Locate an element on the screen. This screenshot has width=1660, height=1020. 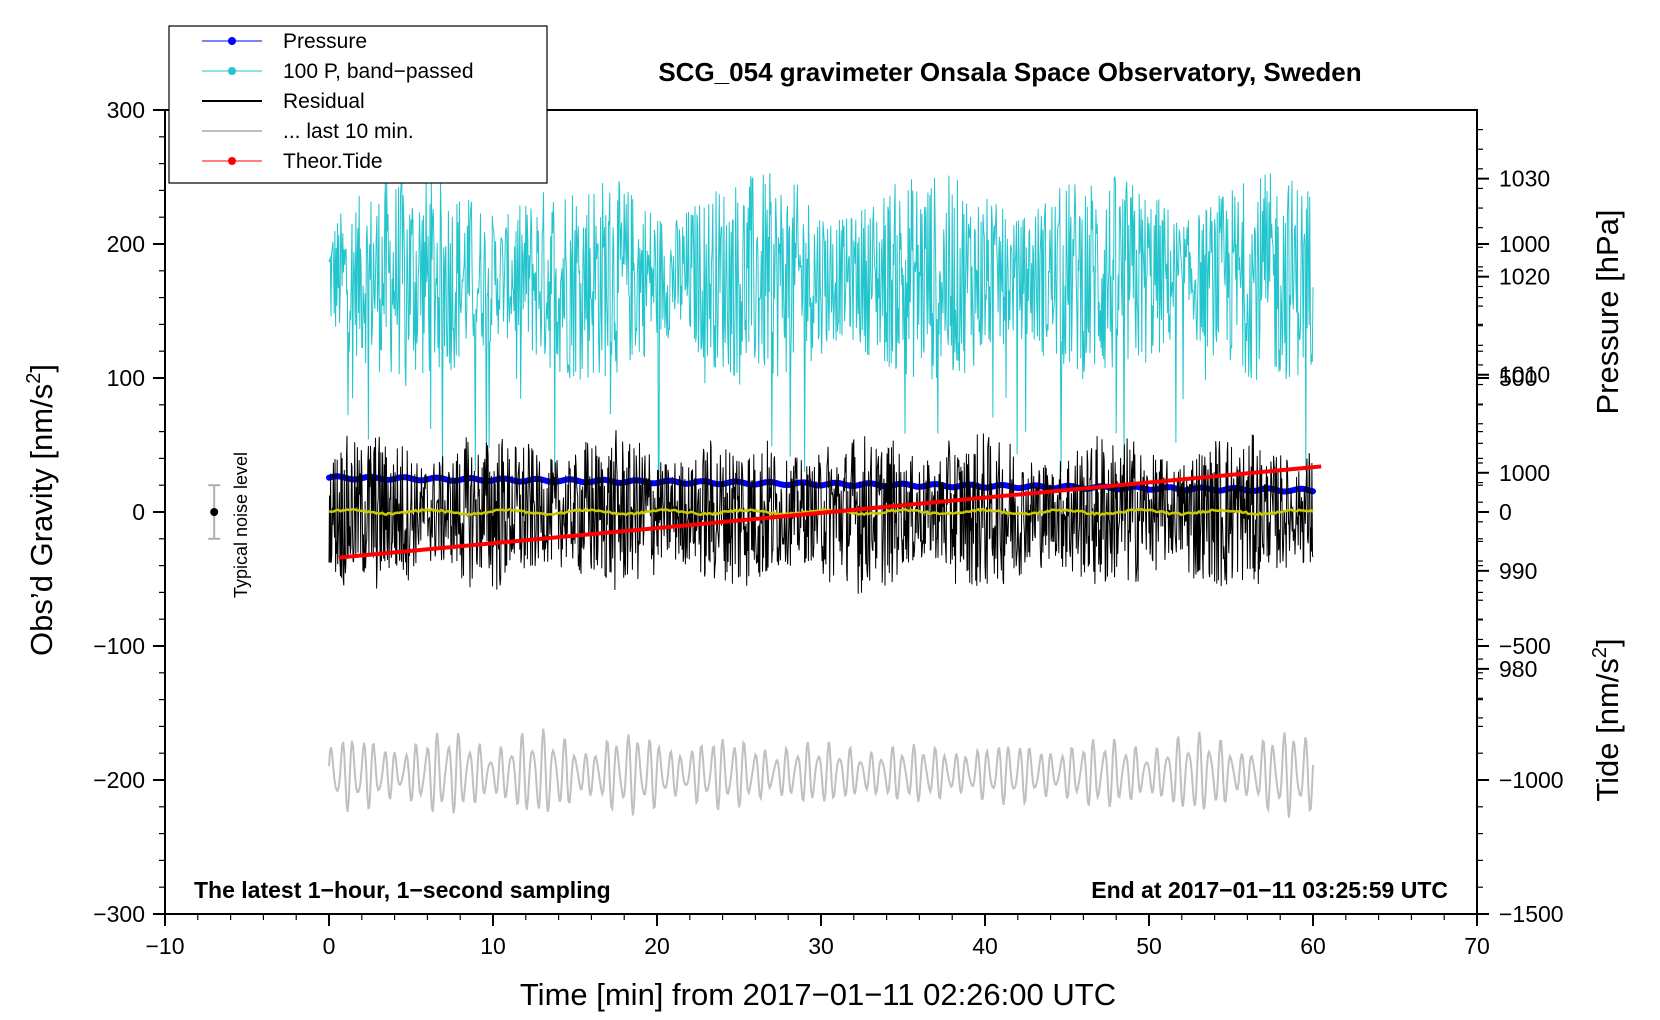
tide-axis-title-end: ] is located at coordinates (1607, 642).